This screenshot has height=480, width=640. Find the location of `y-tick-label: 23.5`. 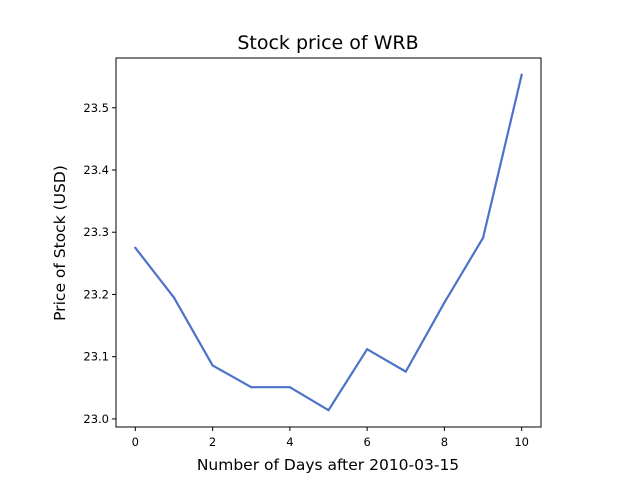

y-tick-label: 23.5 is located at coordinates (96, 108).